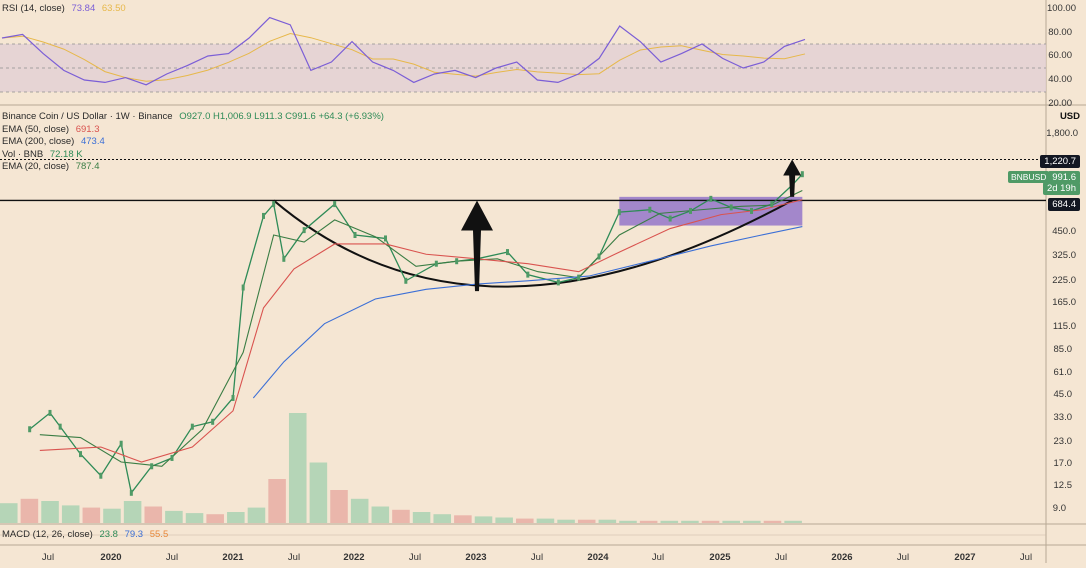  Describe the element at coordinates (1029, 177) in the screenshot. I see `symbol-tag: BNBUSD` at that location.